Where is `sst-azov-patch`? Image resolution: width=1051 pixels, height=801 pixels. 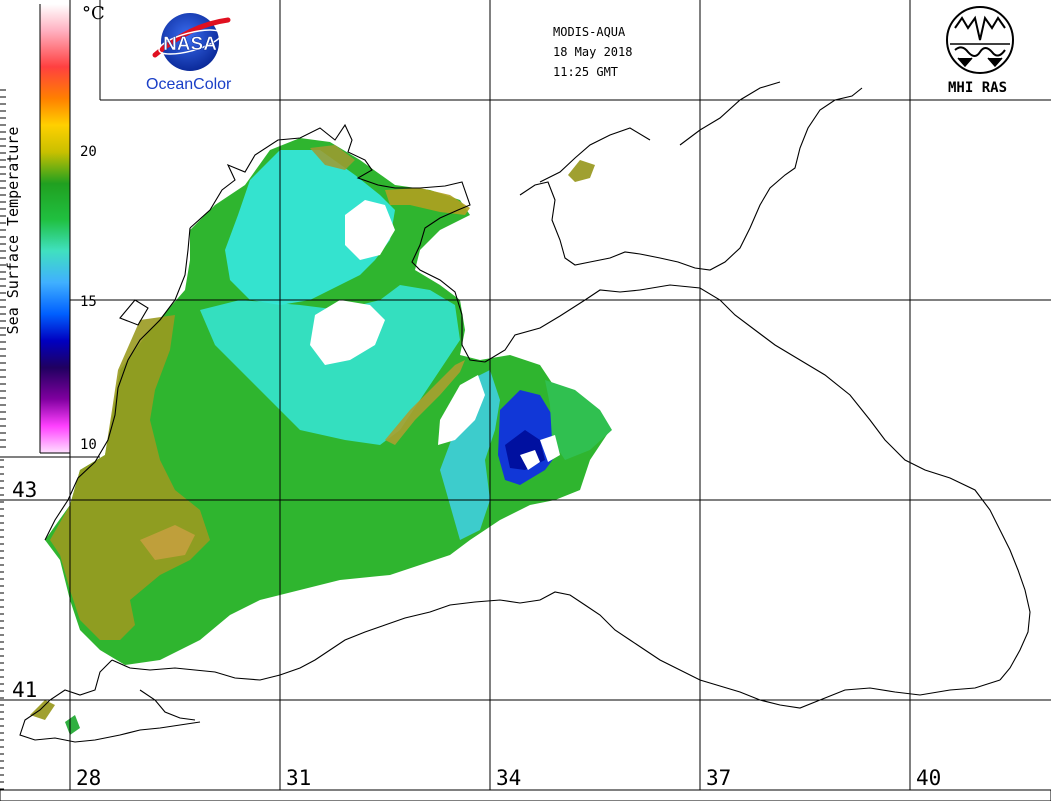 sst-azov-patch is located at coordinates (581, 171).